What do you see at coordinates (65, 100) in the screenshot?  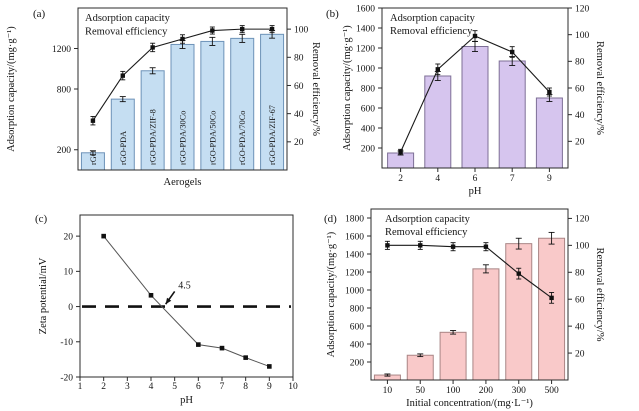 I see `left-axis: 200 800 1200` at bounding box center [65, 100].